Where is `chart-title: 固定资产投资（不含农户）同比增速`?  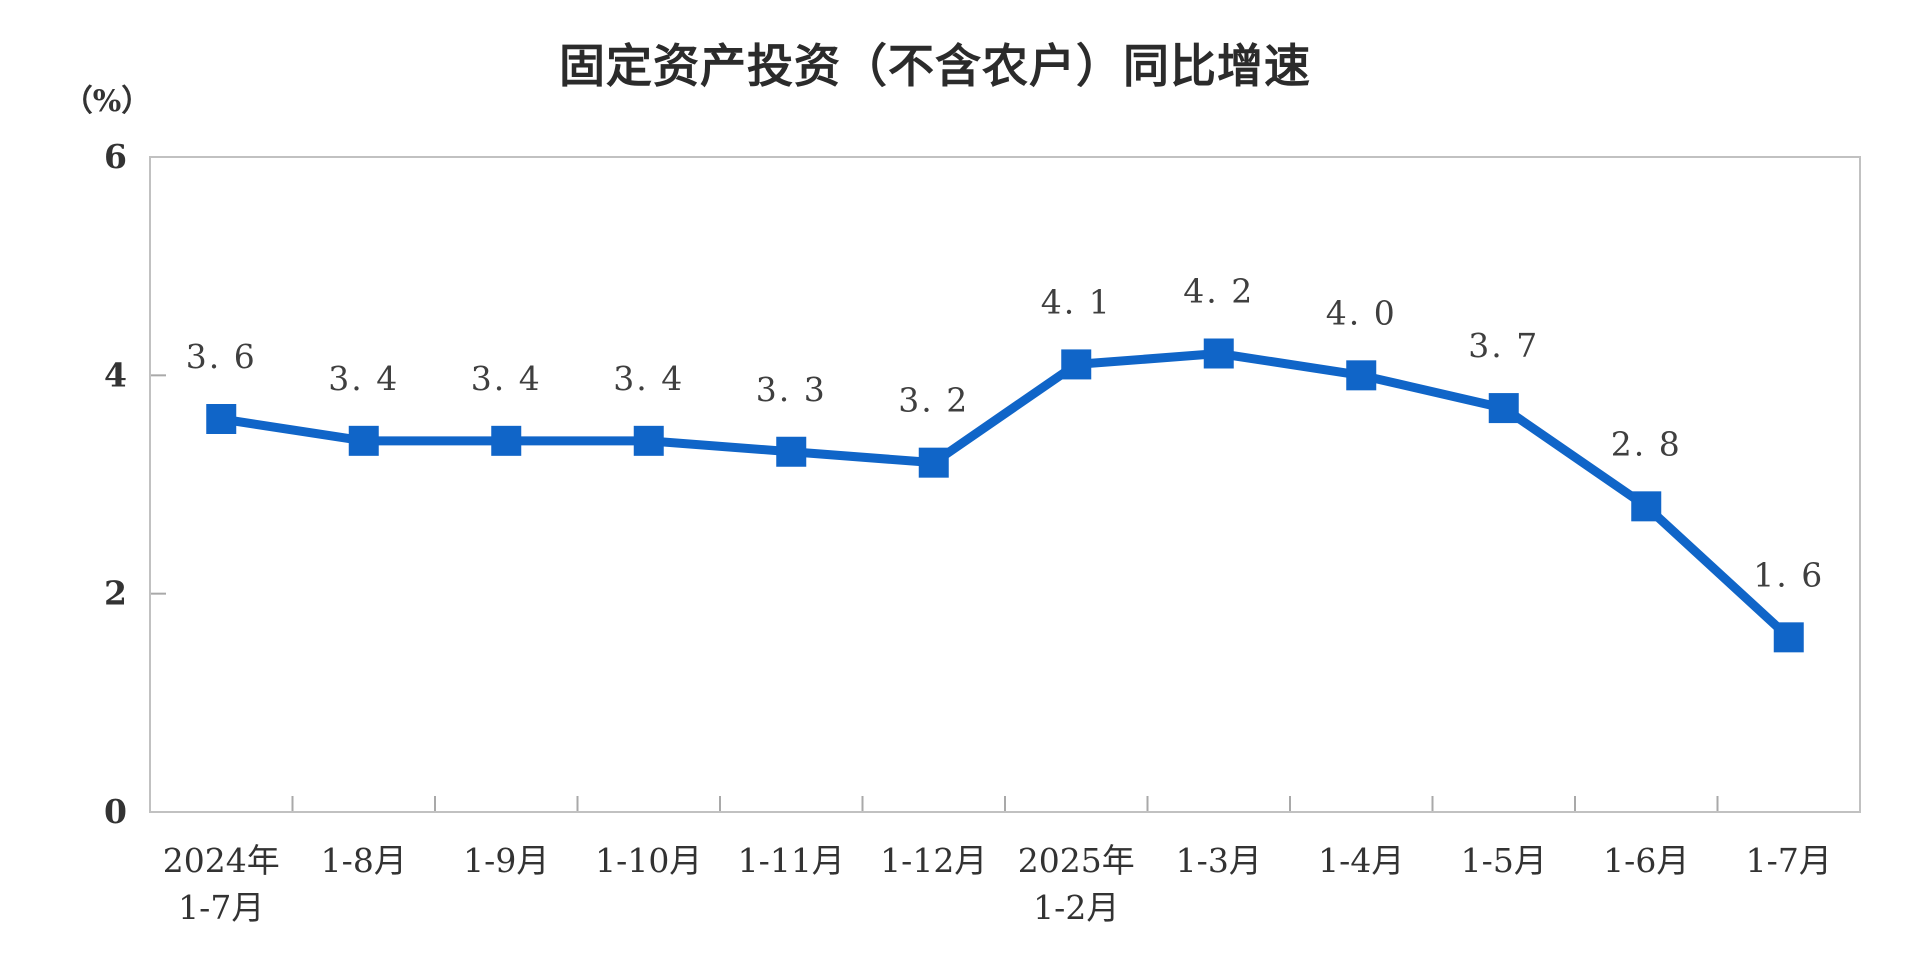
chart-title: 固定资产投资（不含农户）同比增速 is located at coordinates (935, 66).